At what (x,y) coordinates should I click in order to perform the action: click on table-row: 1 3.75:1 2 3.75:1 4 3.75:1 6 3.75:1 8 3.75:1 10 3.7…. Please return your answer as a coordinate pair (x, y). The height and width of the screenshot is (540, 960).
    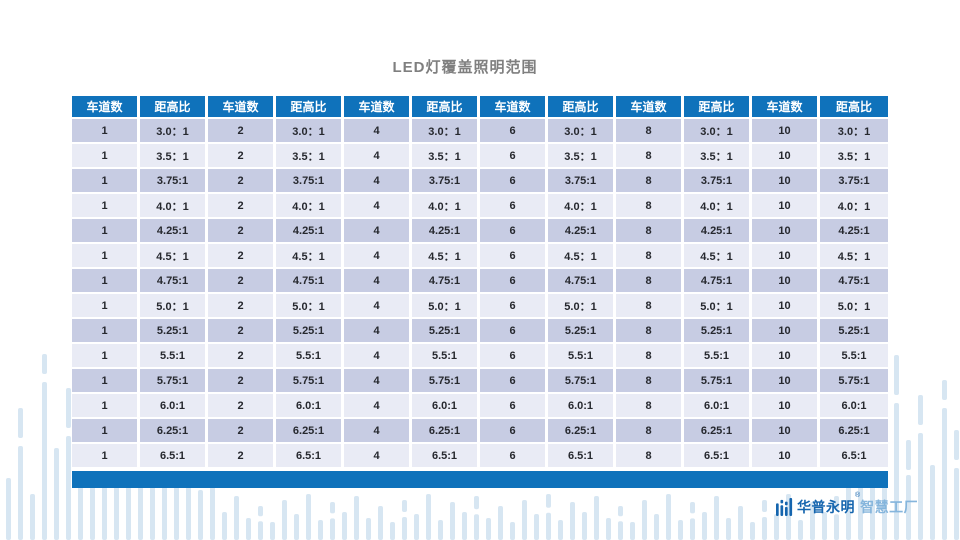
    Looking at the image, I should click on (480, 181).